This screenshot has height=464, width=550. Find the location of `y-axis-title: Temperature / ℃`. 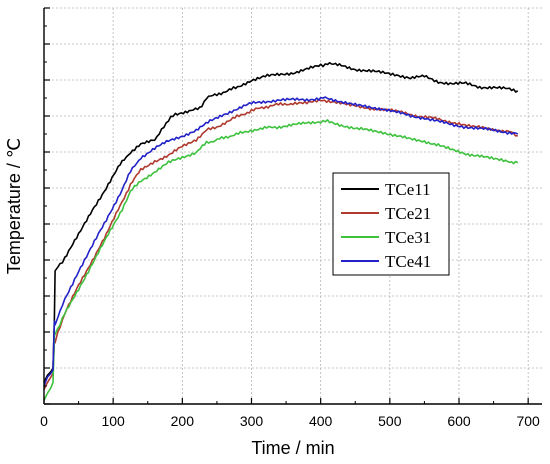

y-axis-title: Temperature / ℃ is located at coordinates (14, 206).